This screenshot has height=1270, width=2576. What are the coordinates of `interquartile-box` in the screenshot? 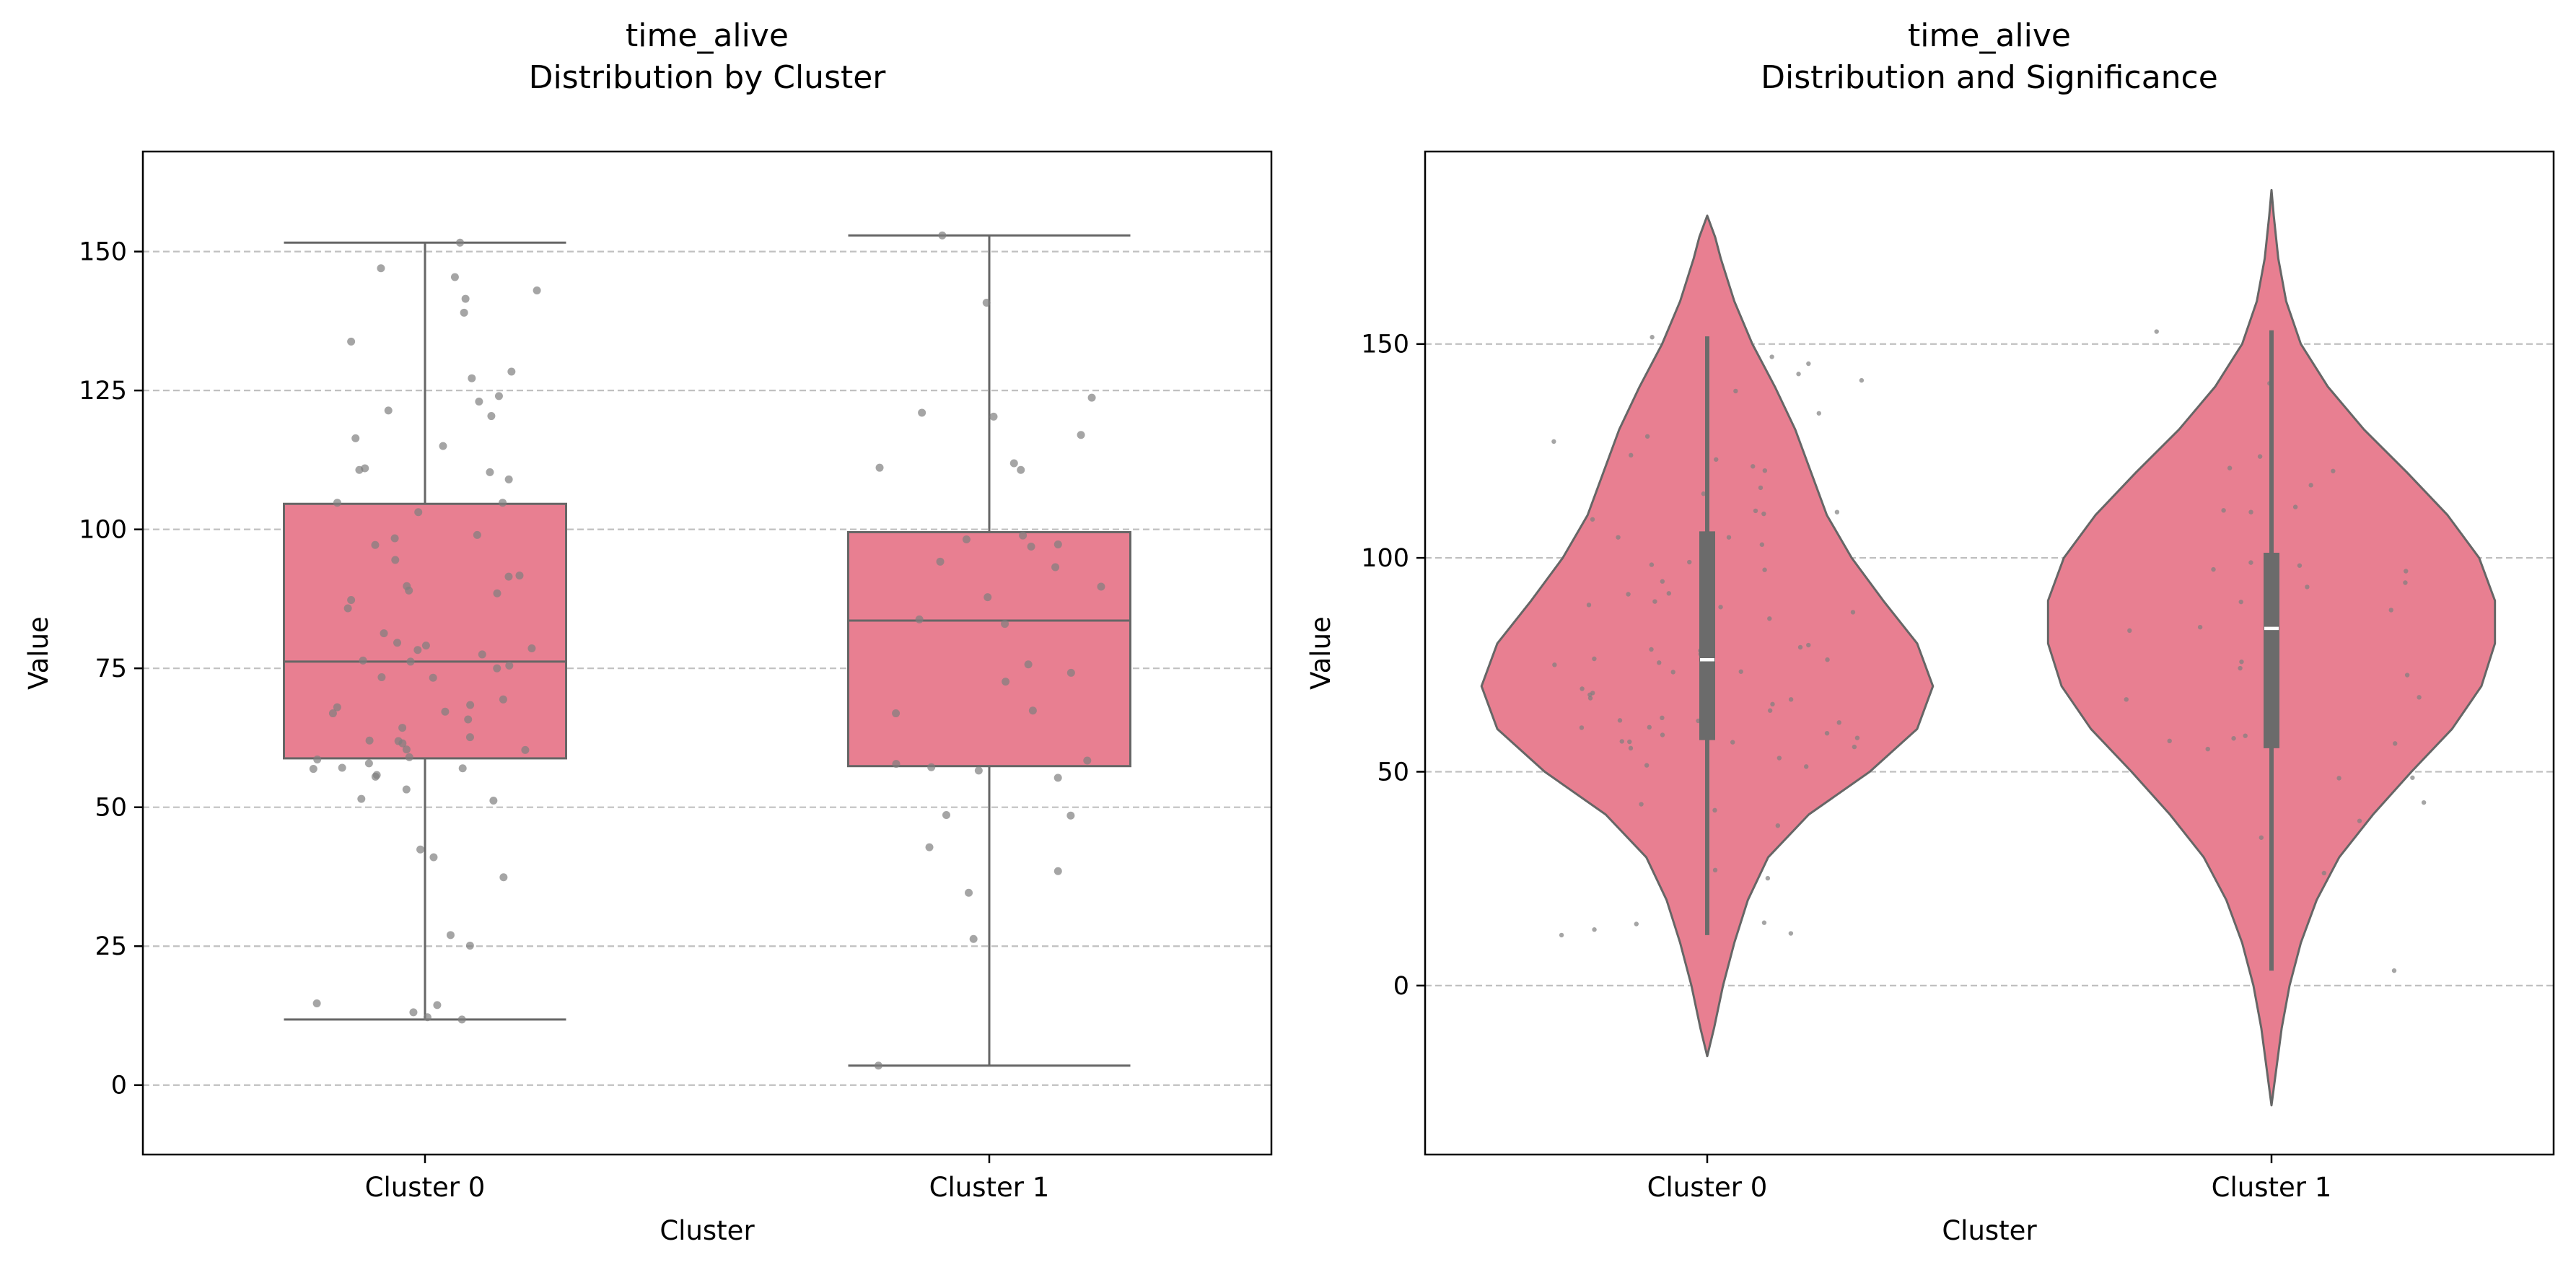 It's located at (989, 649).